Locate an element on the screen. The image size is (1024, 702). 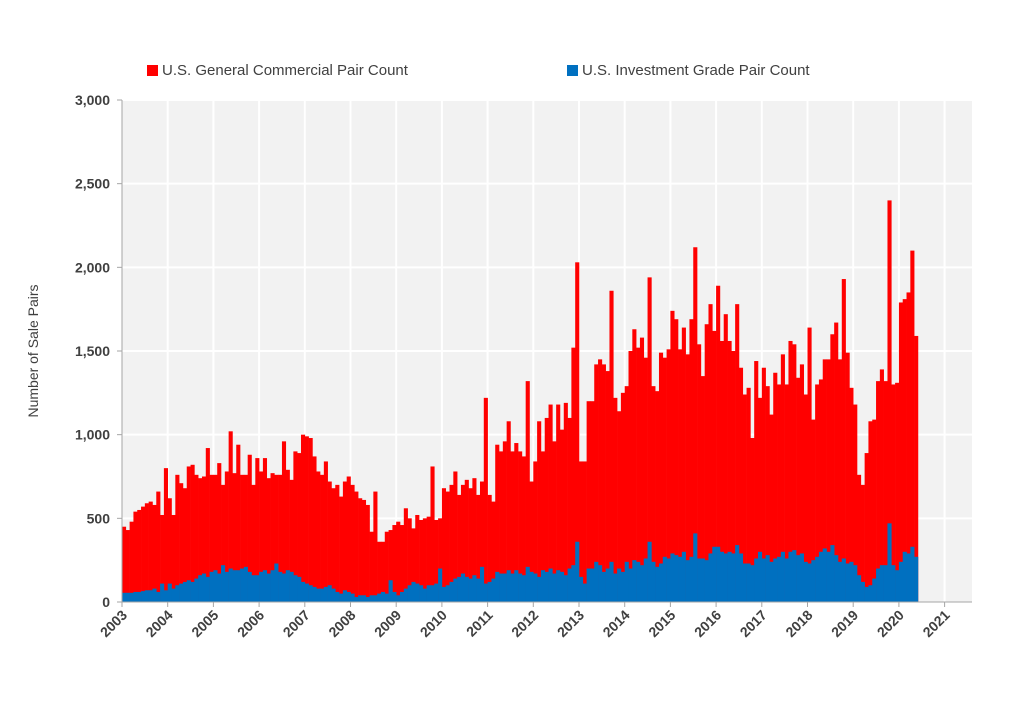
x-tick-label: 2018 is located at coordinates (798, 623).